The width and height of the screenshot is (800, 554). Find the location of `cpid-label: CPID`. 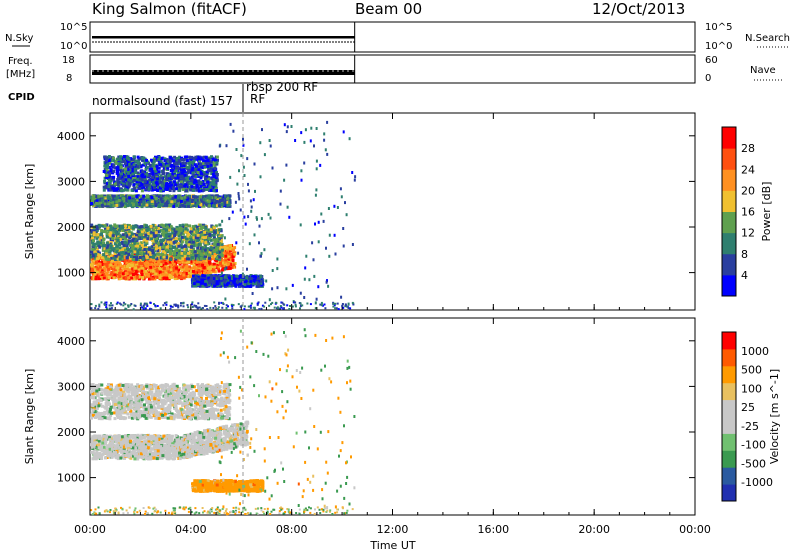

cpid-label: CPID is located at coordinates (21, 97).